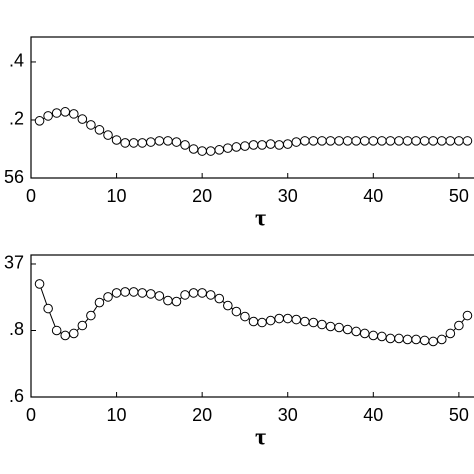 The height and width of the screenshot is (474, 474). I want to click on x-tick-label: 0, so click(31, 196).